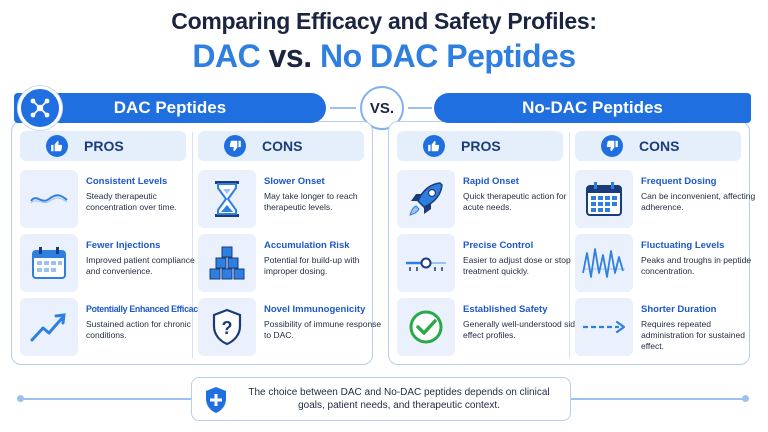 Image resolution: width=768 pixels, height=432 pixels. I want to click on vs-connector-right, so click(420, 108).